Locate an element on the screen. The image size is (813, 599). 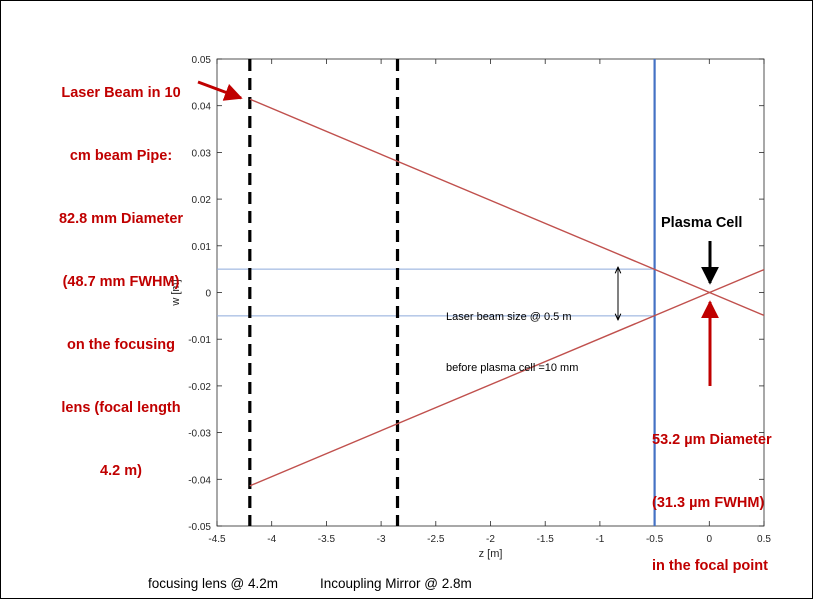
left-label-arrow is located at coordinates (220, 90).